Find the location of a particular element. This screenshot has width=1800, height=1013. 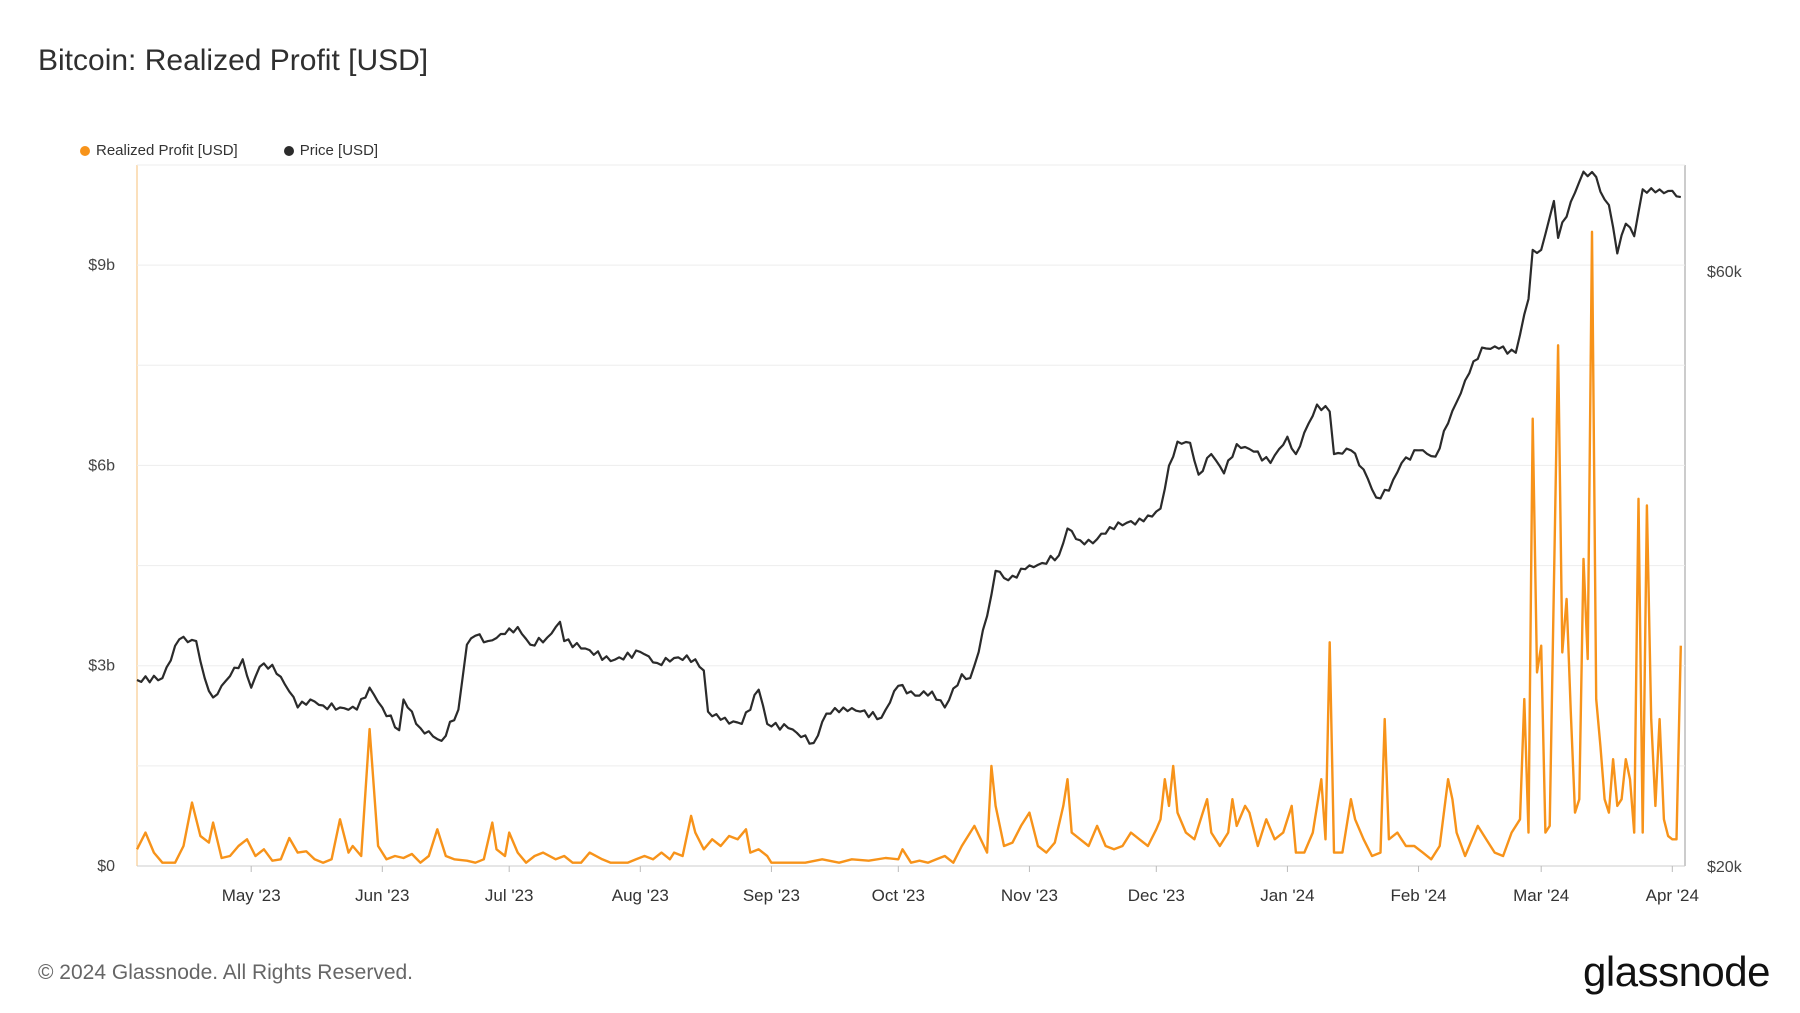

x-tick-label: Feb '24 is located at coordinates (1418, 895).